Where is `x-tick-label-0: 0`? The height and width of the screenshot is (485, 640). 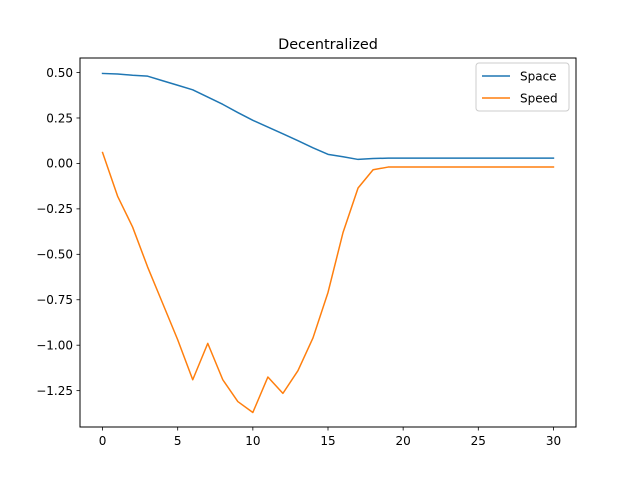 x-tick-label-0: 0 is located at coordinates (103, 441).